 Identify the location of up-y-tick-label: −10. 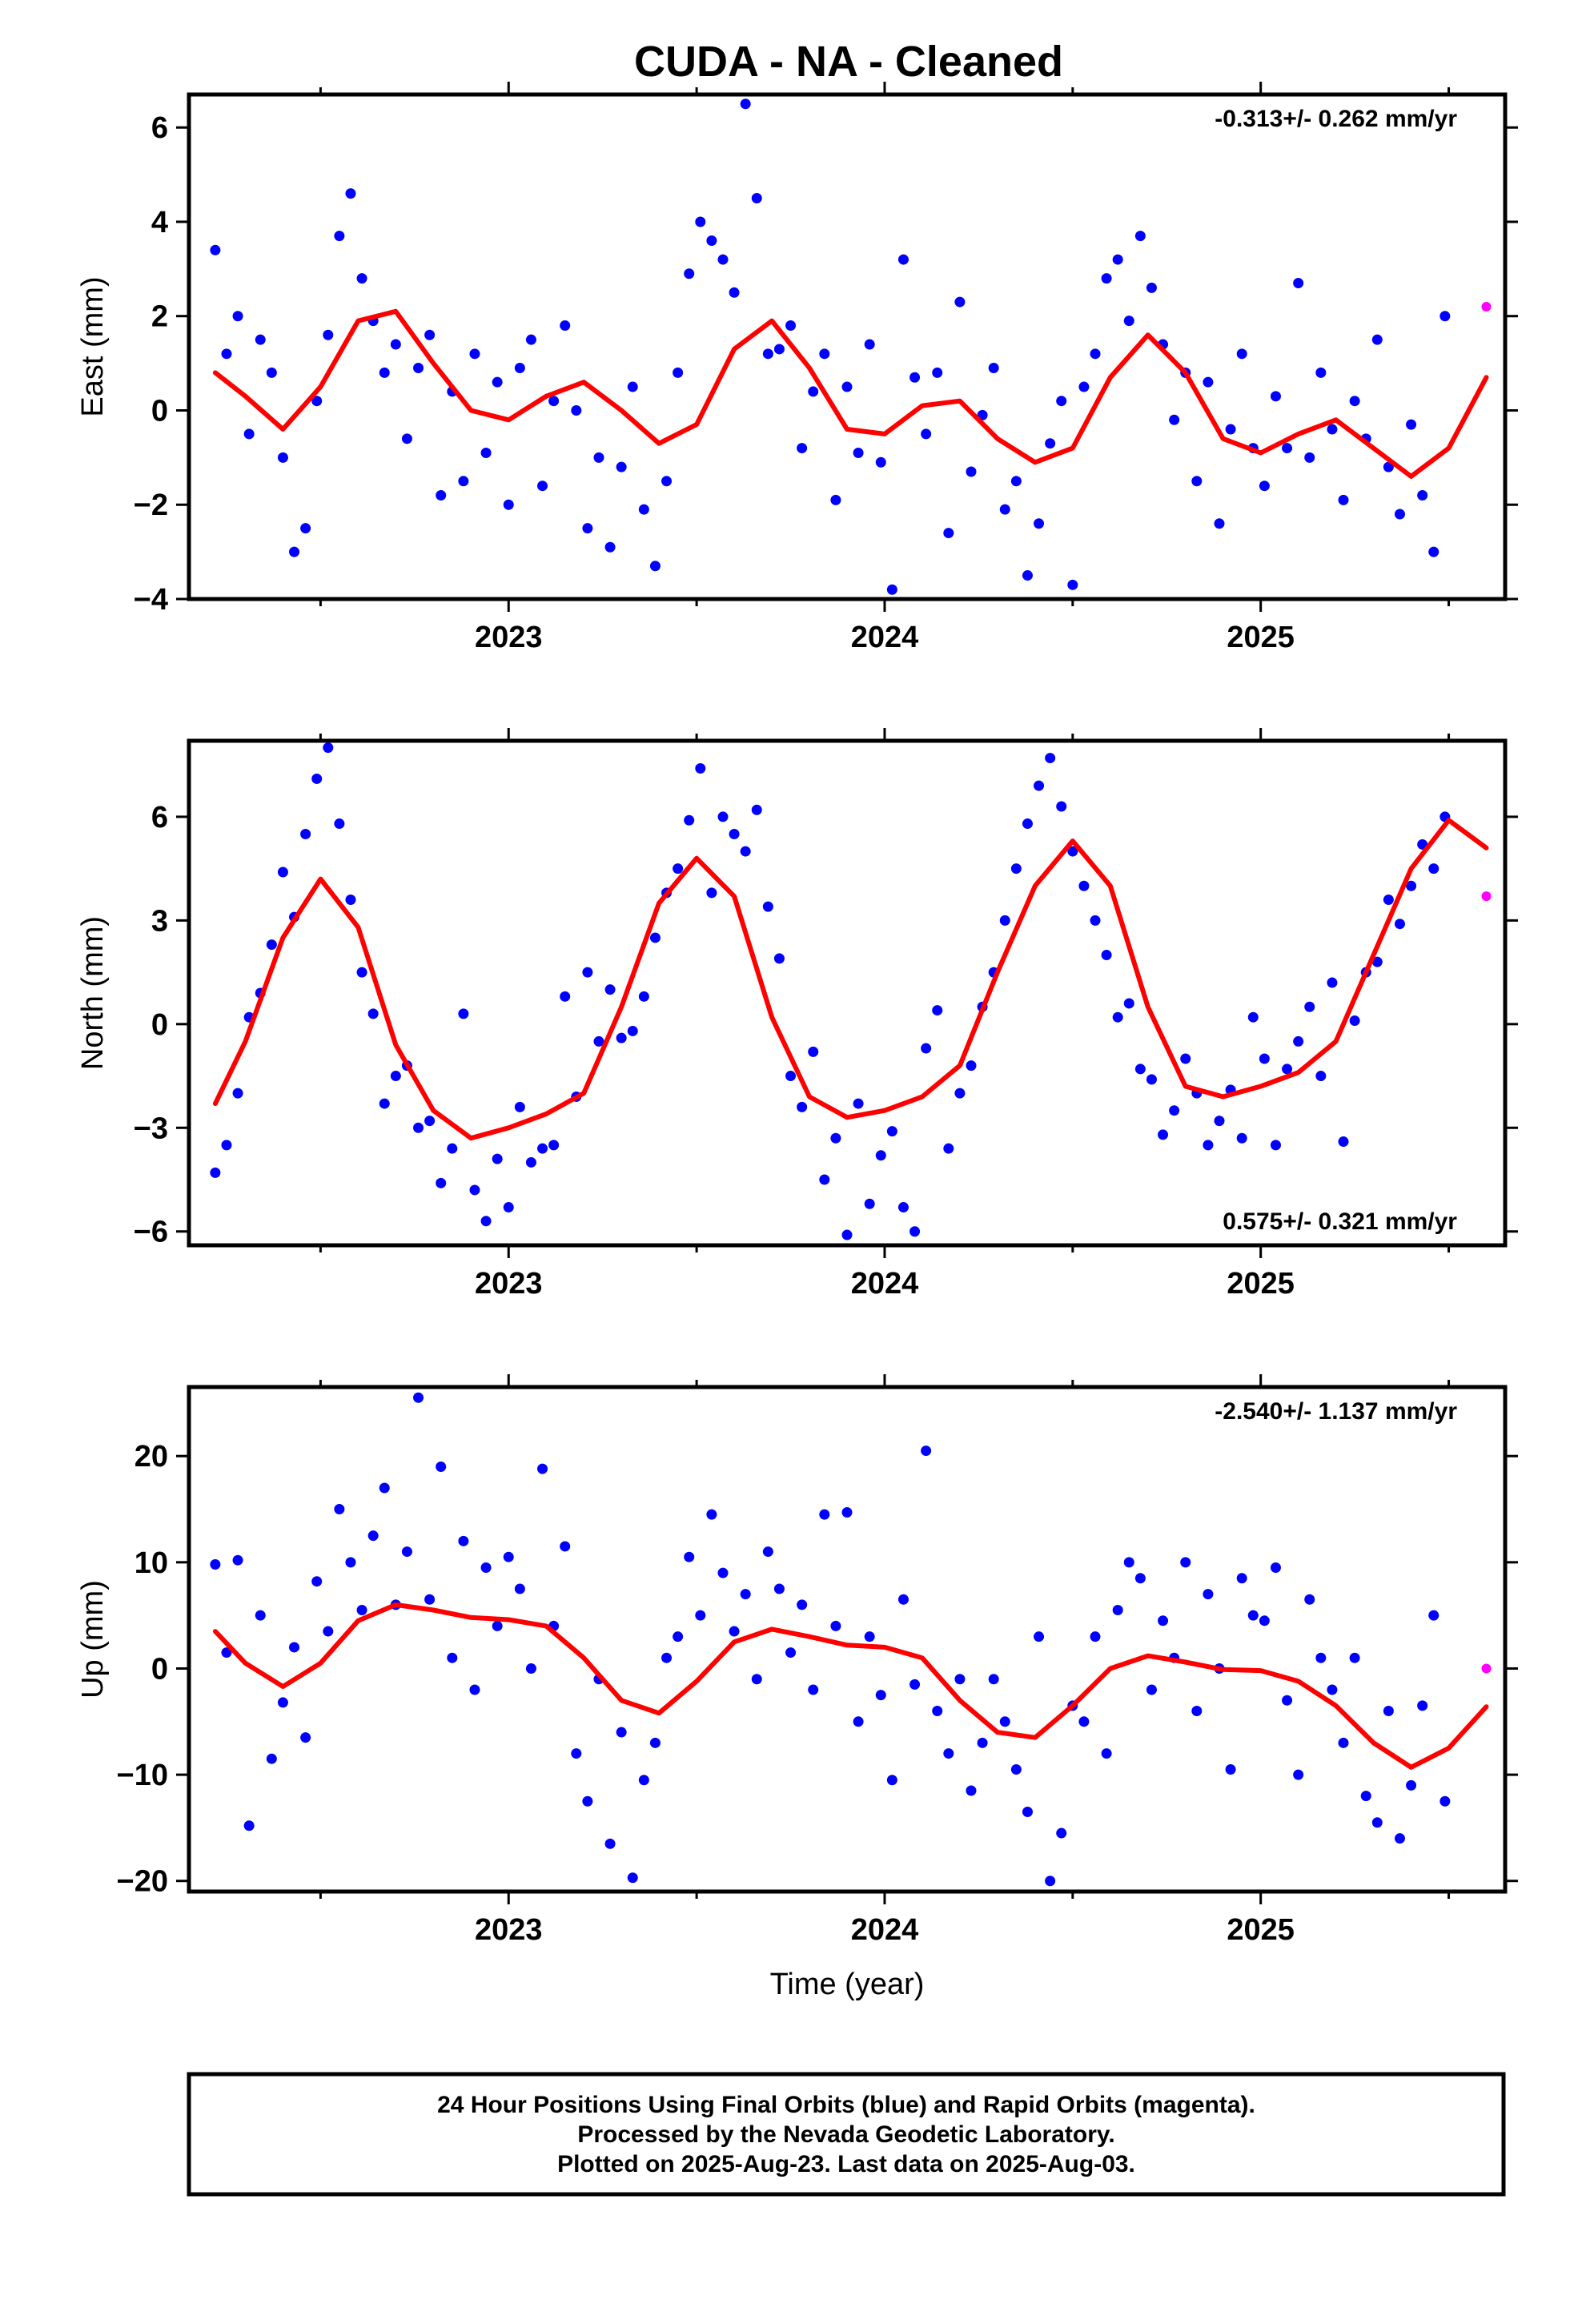
(142, 1776).